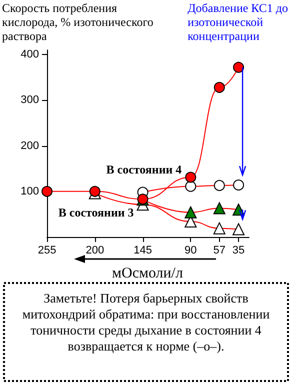  I want to click on x-axis-title: мОсмоли/л, so click(148, 274).